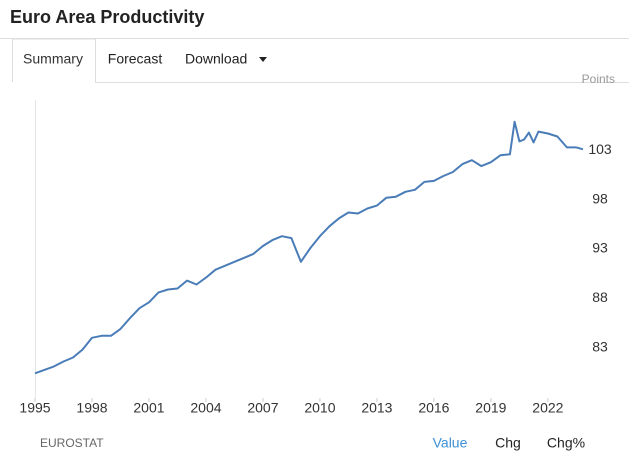 Image resolution: width=629 pixels, height=467 pixels. What do you see at coordinates (450, 443) in the screenshot?
I see `view-tab: Value` at bounding box center [450, 443].